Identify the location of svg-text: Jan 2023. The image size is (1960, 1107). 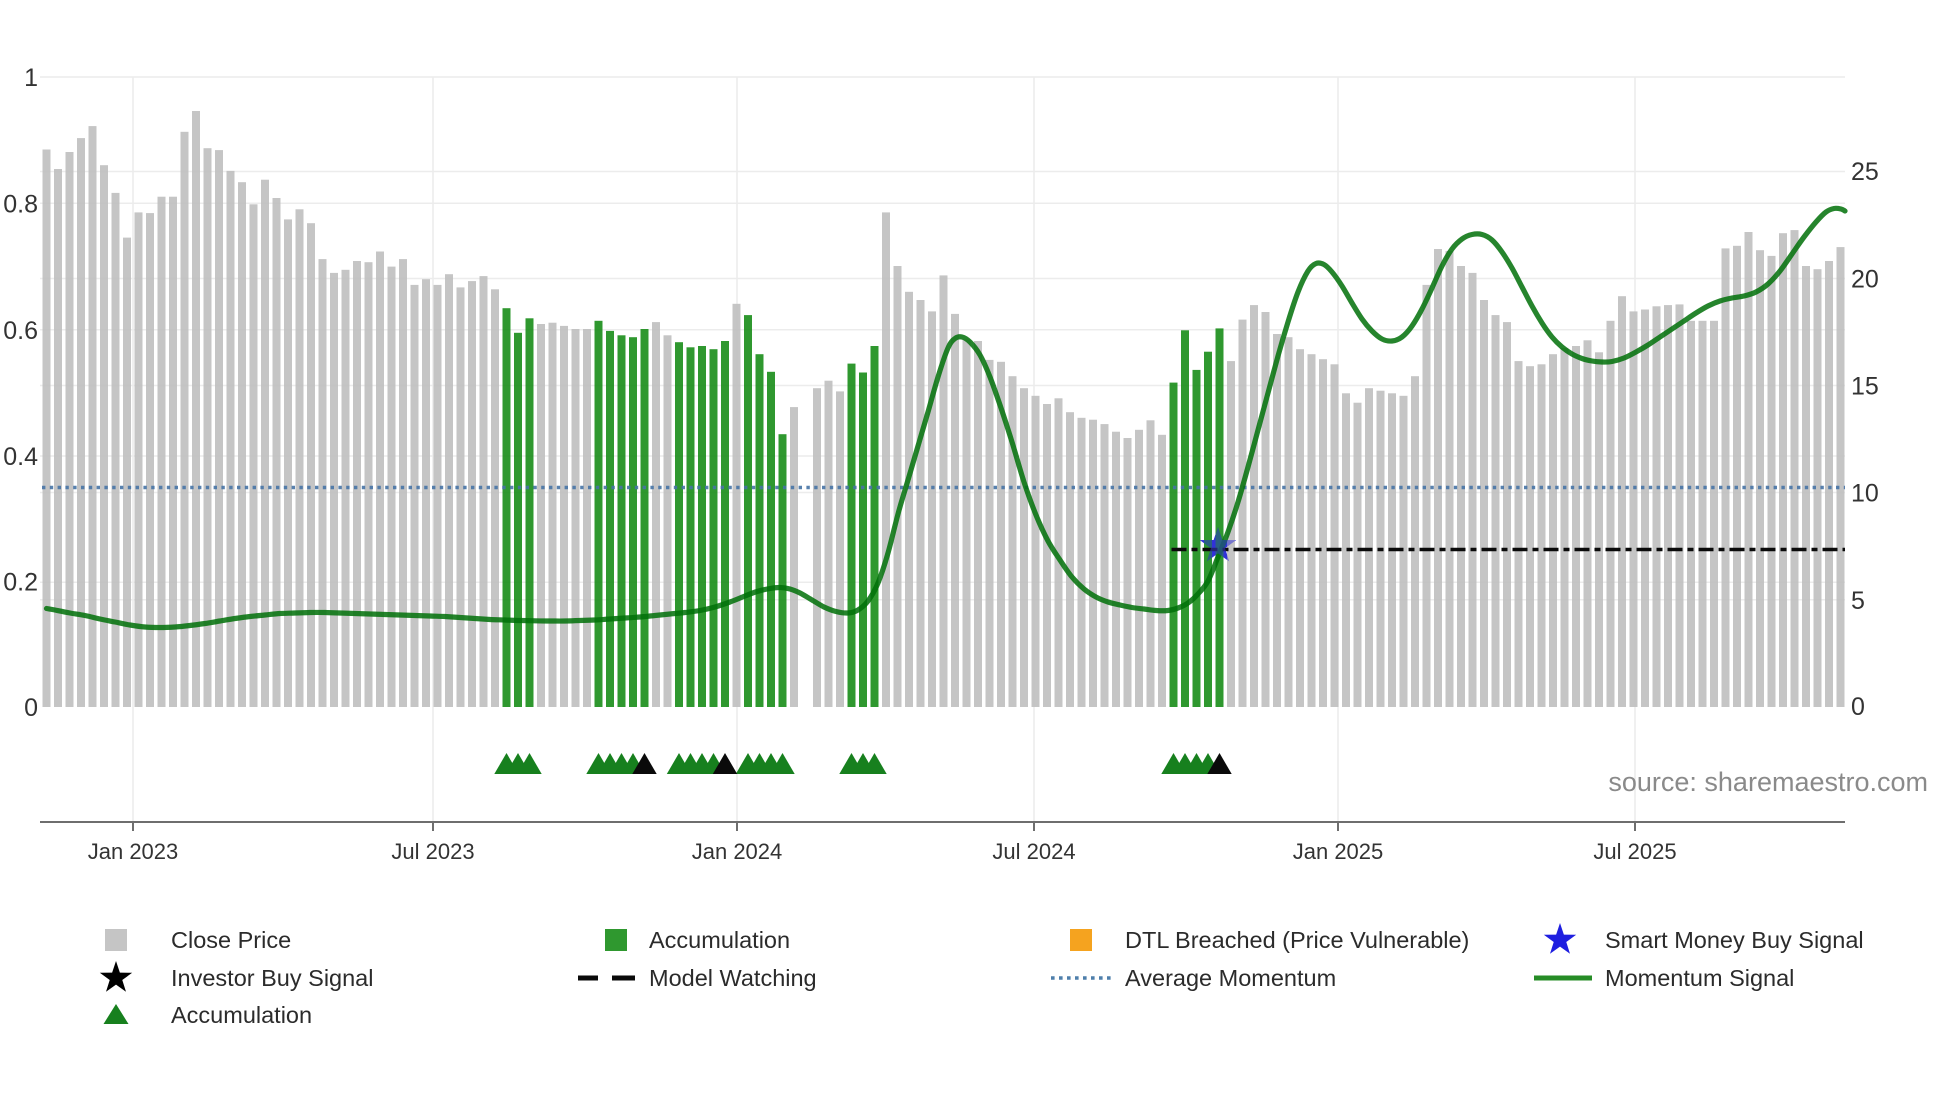
(133, 851).